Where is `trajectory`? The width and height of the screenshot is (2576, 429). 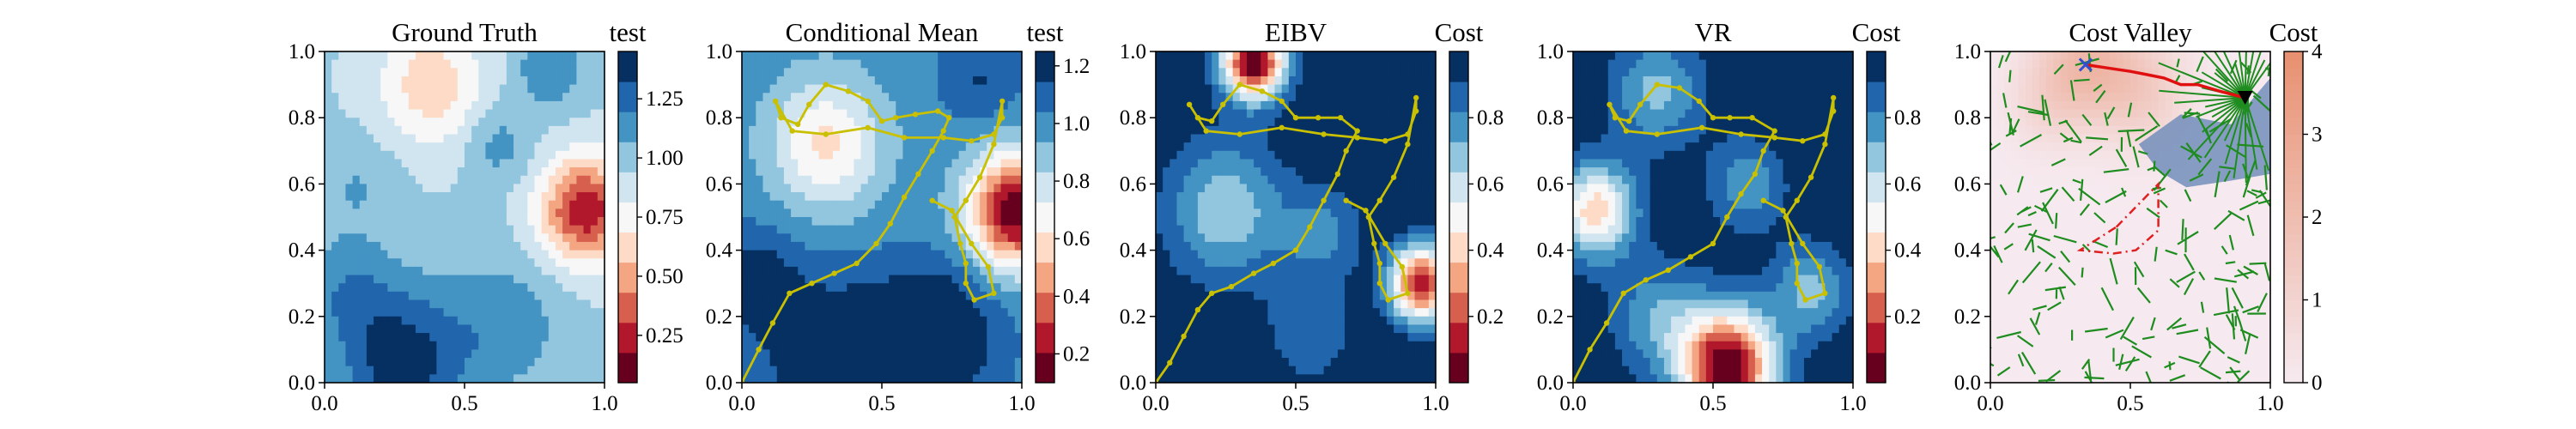
trajectory is located at coordinates (874, 233).